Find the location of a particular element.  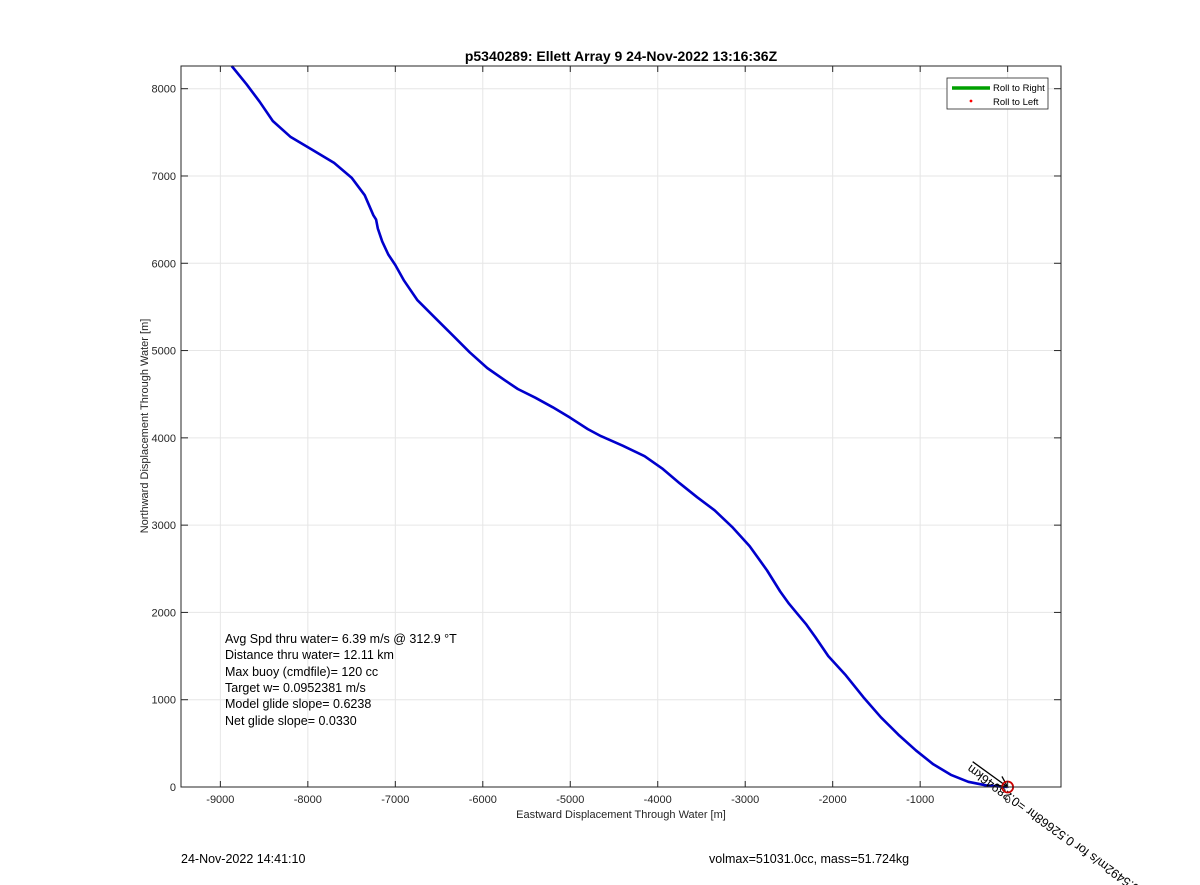

annotation-max-buoy: Max buoy (cmdfile)= 120 cc is located at coordinates (301, 672).